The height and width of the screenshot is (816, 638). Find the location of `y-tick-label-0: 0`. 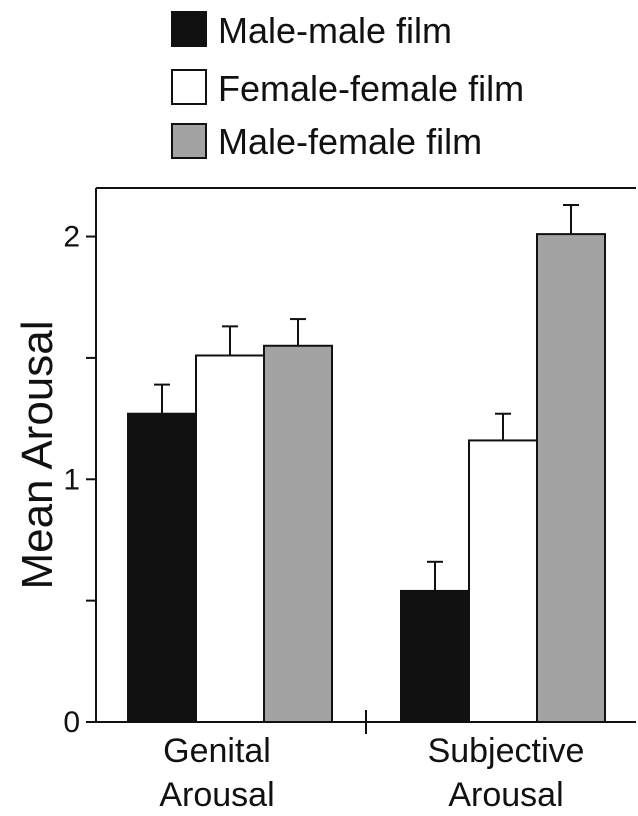

y-tick-label-0: 0 is located at coordinates (71, 722).